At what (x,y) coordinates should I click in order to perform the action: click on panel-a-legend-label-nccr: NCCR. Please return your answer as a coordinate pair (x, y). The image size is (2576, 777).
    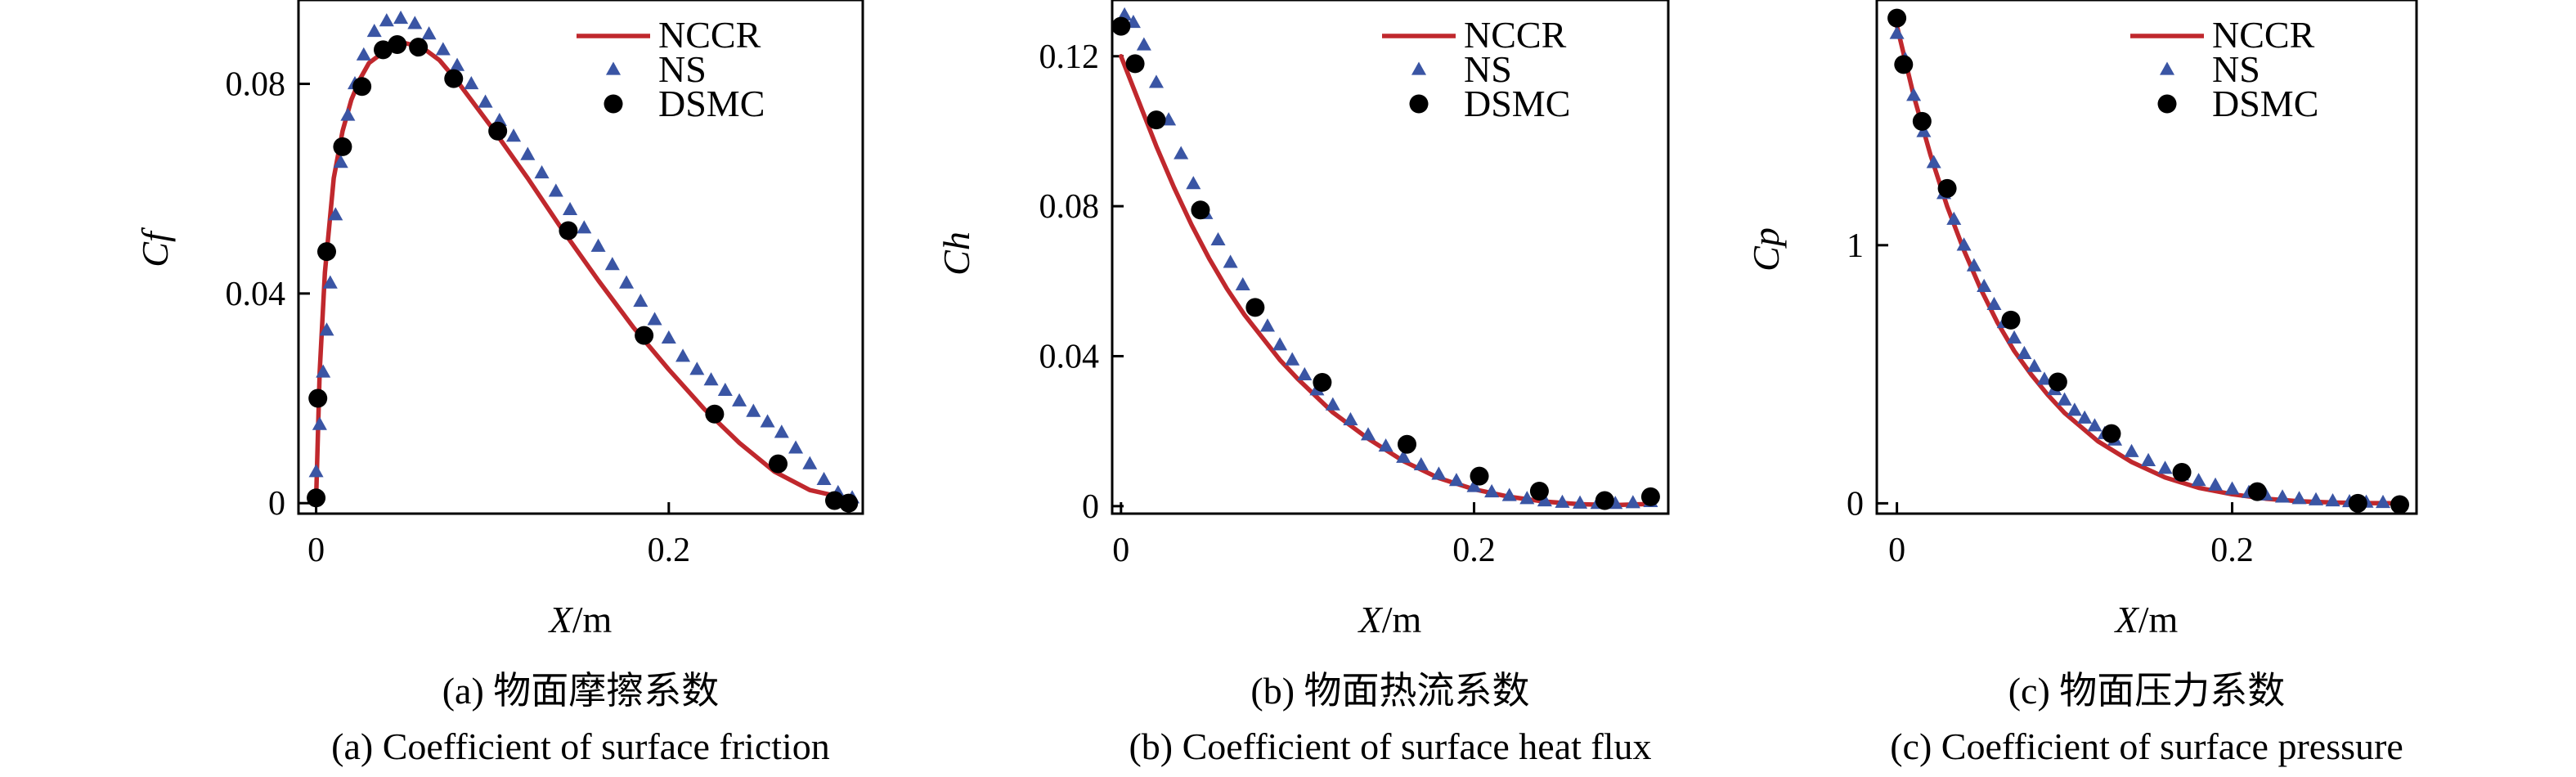
    Looking at the image, I should click on (709, 35).